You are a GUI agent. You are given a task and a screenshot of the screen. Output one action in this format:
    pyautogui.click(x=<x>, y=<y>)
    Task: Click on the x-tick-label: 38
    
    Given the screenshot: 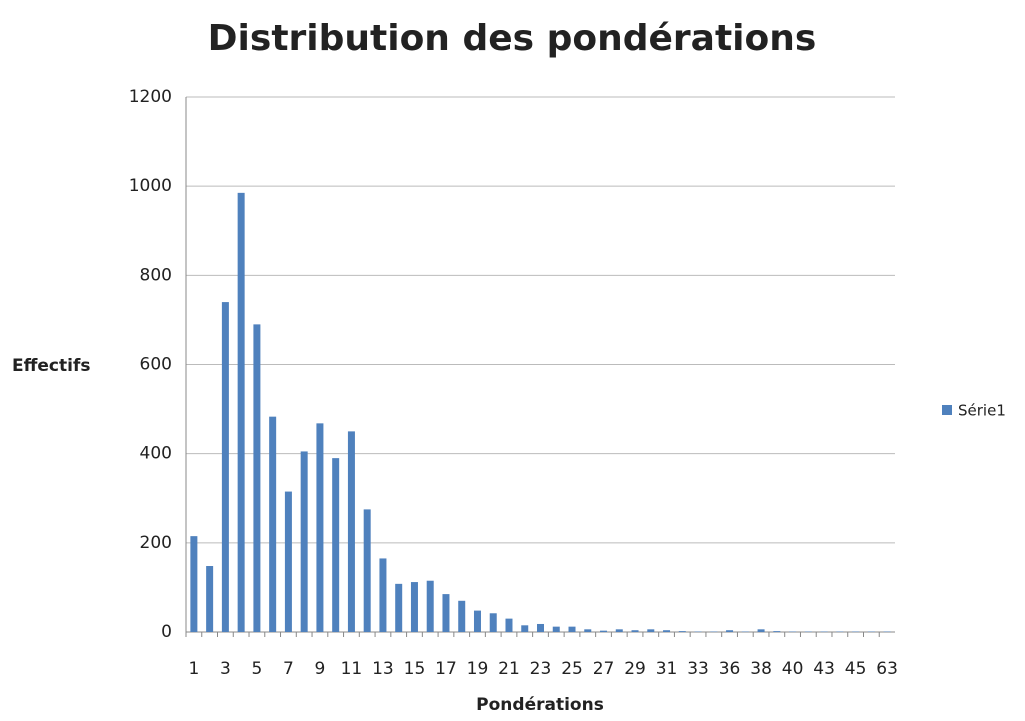 What is the action you would take?
    pyautogui.click(x=761, y=669)
    